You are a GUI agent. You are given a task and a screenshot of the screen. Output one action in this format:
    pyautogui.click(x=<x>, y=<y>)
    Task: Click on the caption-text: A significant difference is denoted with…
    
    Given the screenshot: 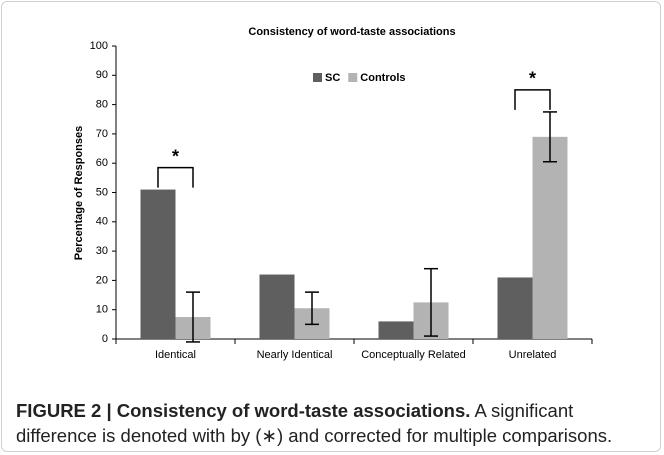 What is the action you would take?
    pyautogui.click(x=314, y=423)
    